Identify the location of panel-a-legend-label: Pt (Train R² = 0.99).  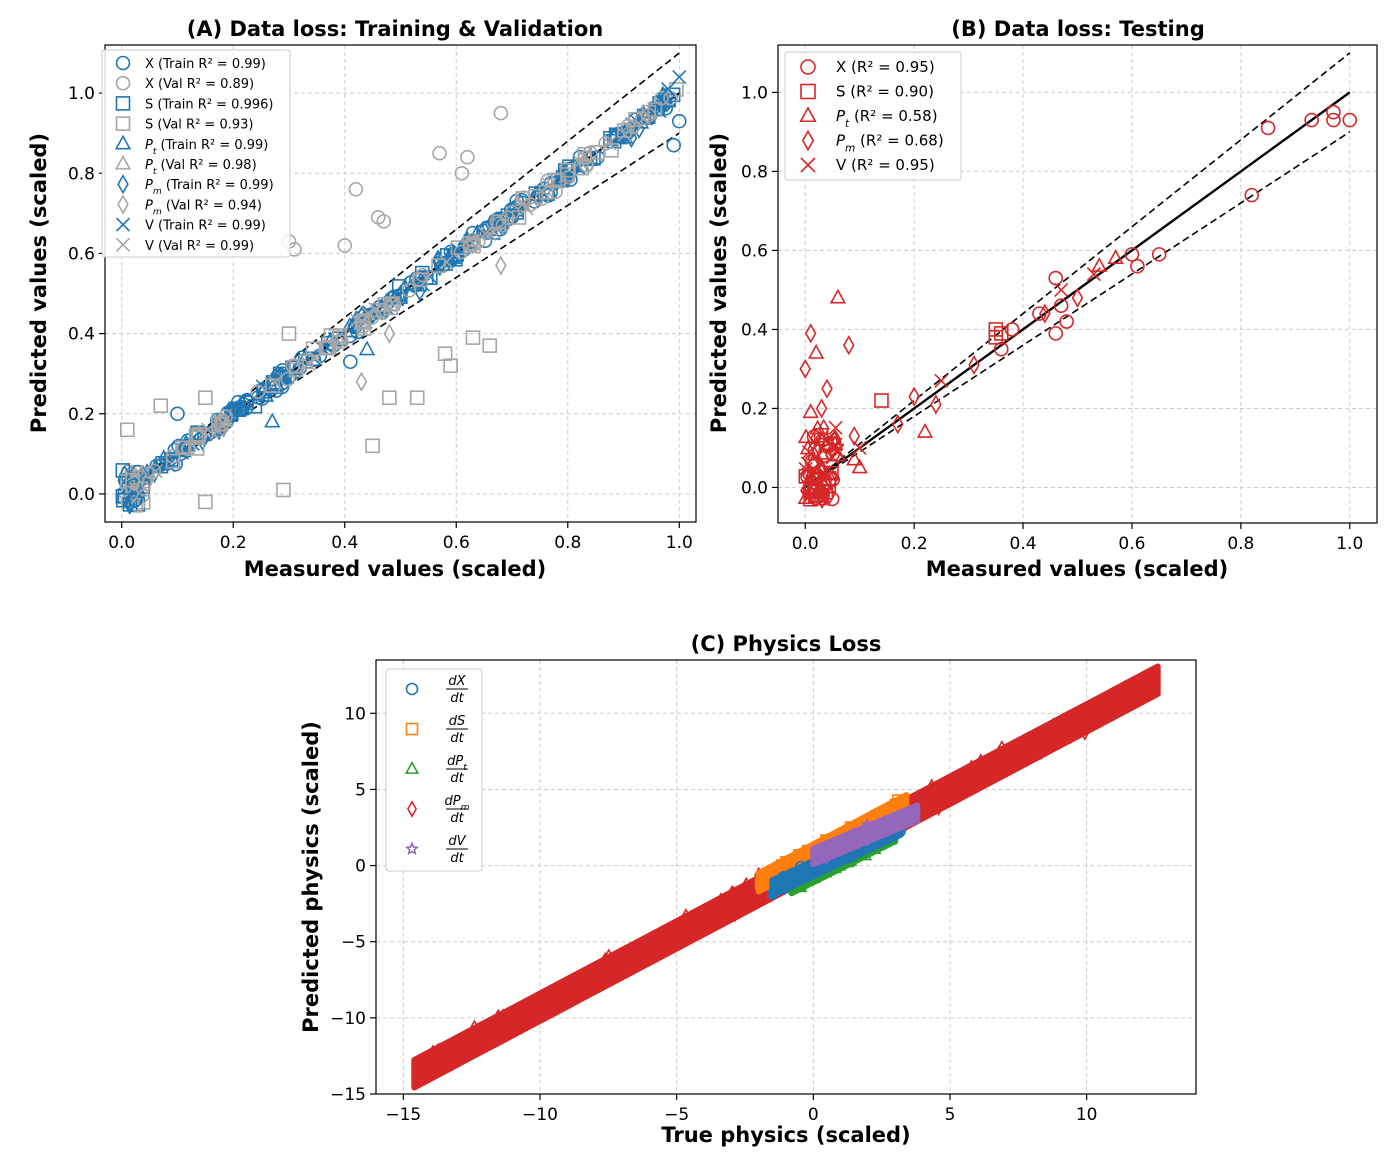
(206, 147).